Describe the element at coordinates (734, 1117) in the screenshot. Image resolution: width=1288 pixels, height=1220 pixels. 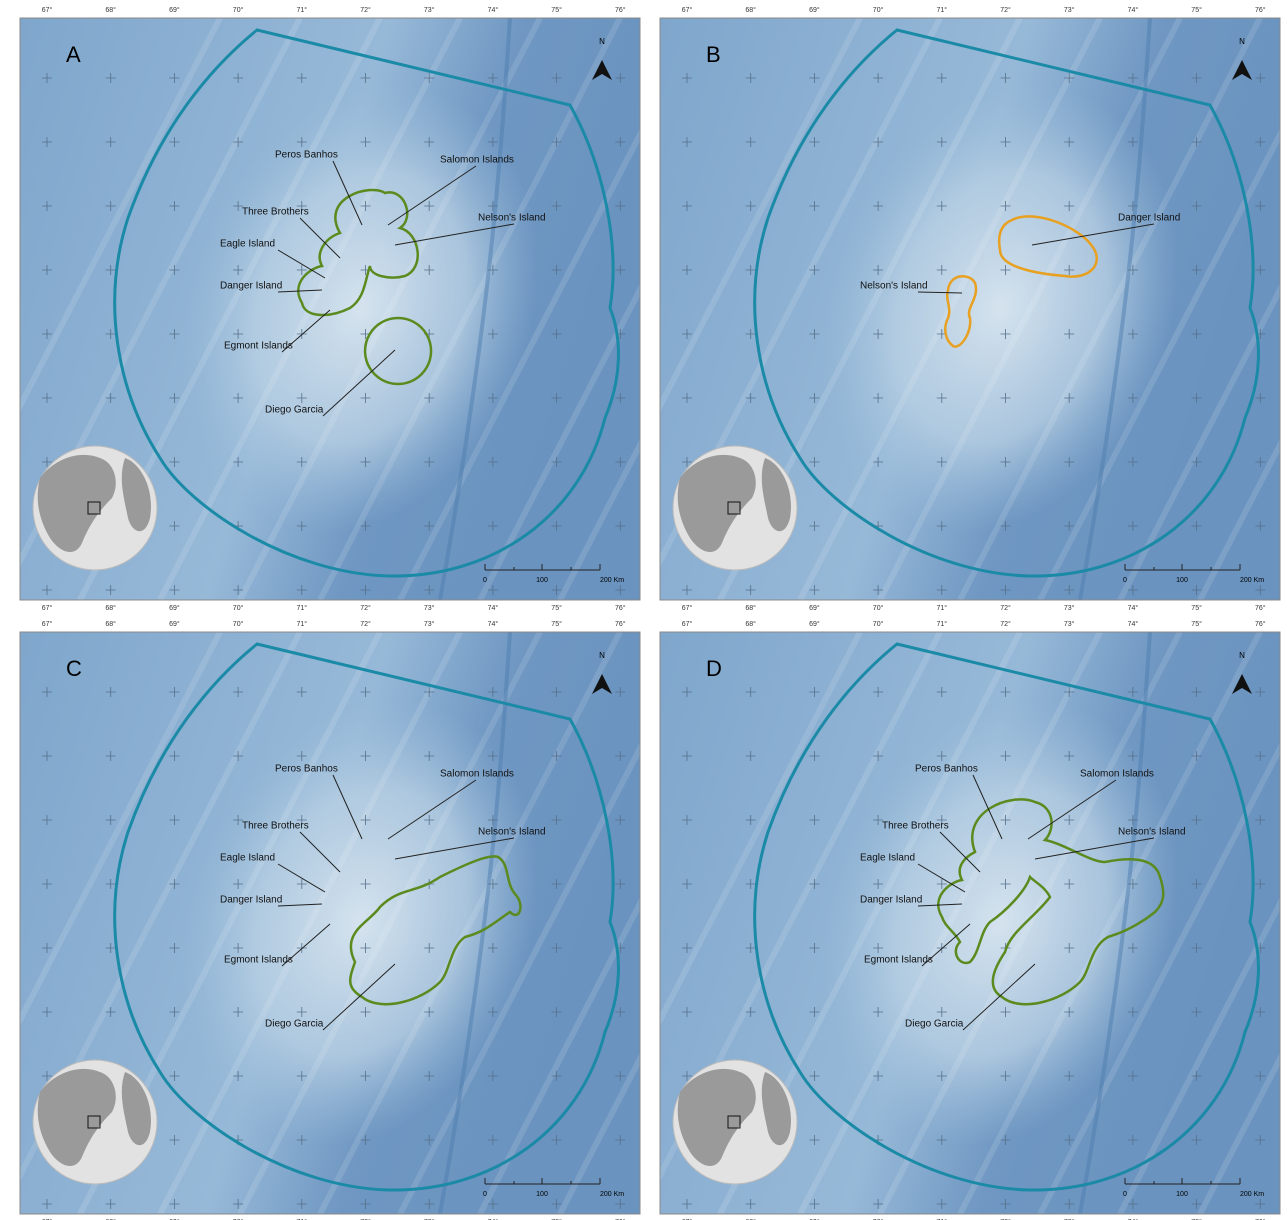
I see `globe-land` at that location.